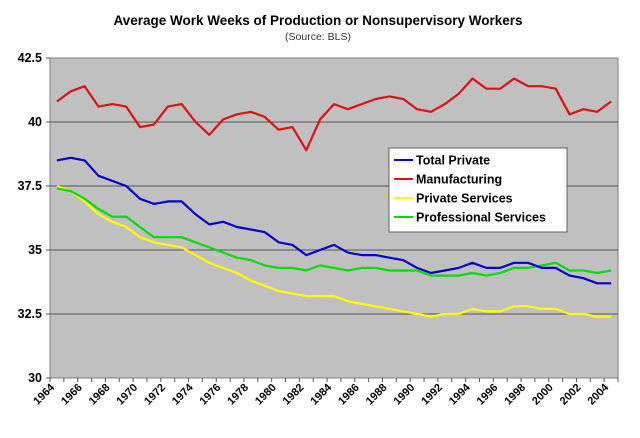 Image resolution: width=640 pixels, height=438 pixels. I want to click on legend-label: Professional Services, so click(481, 218).